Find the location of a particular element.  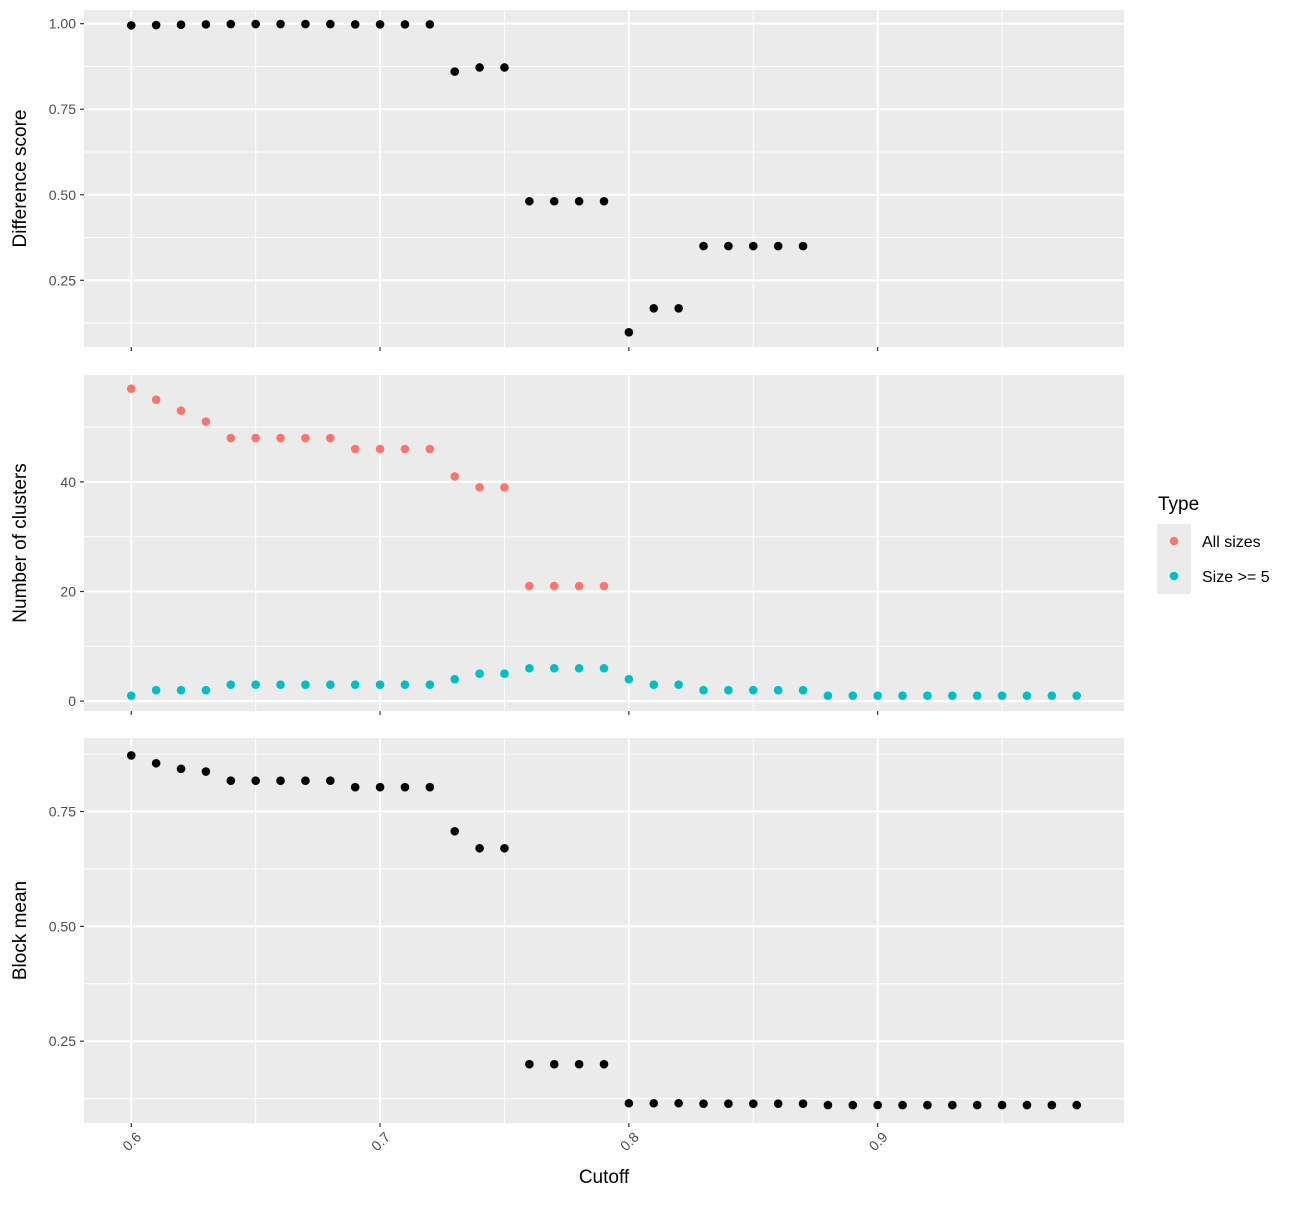

legend-key is located at coordinates (1174, 576).